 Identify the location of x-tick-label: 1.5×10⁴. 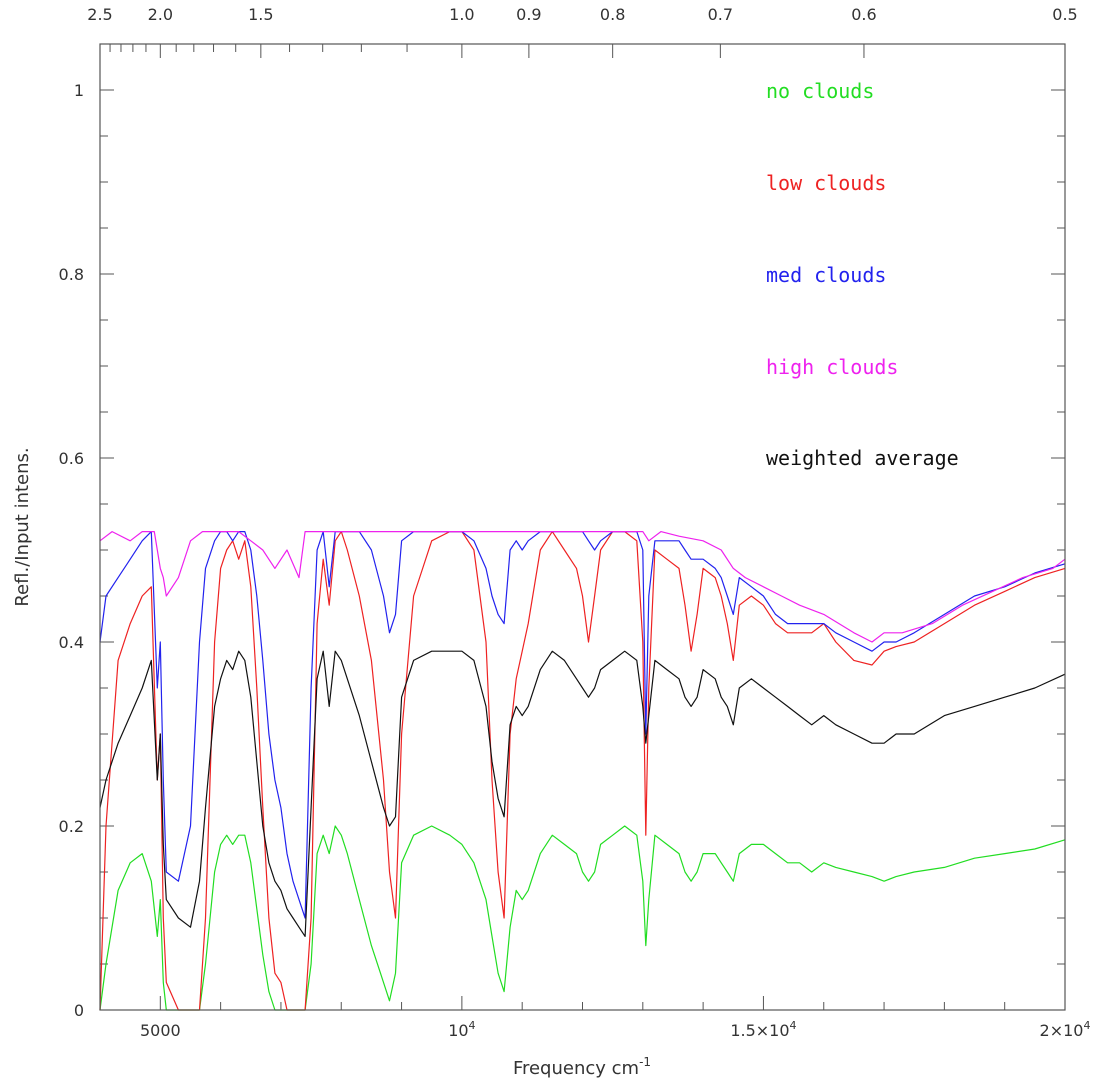
(763, 1029).